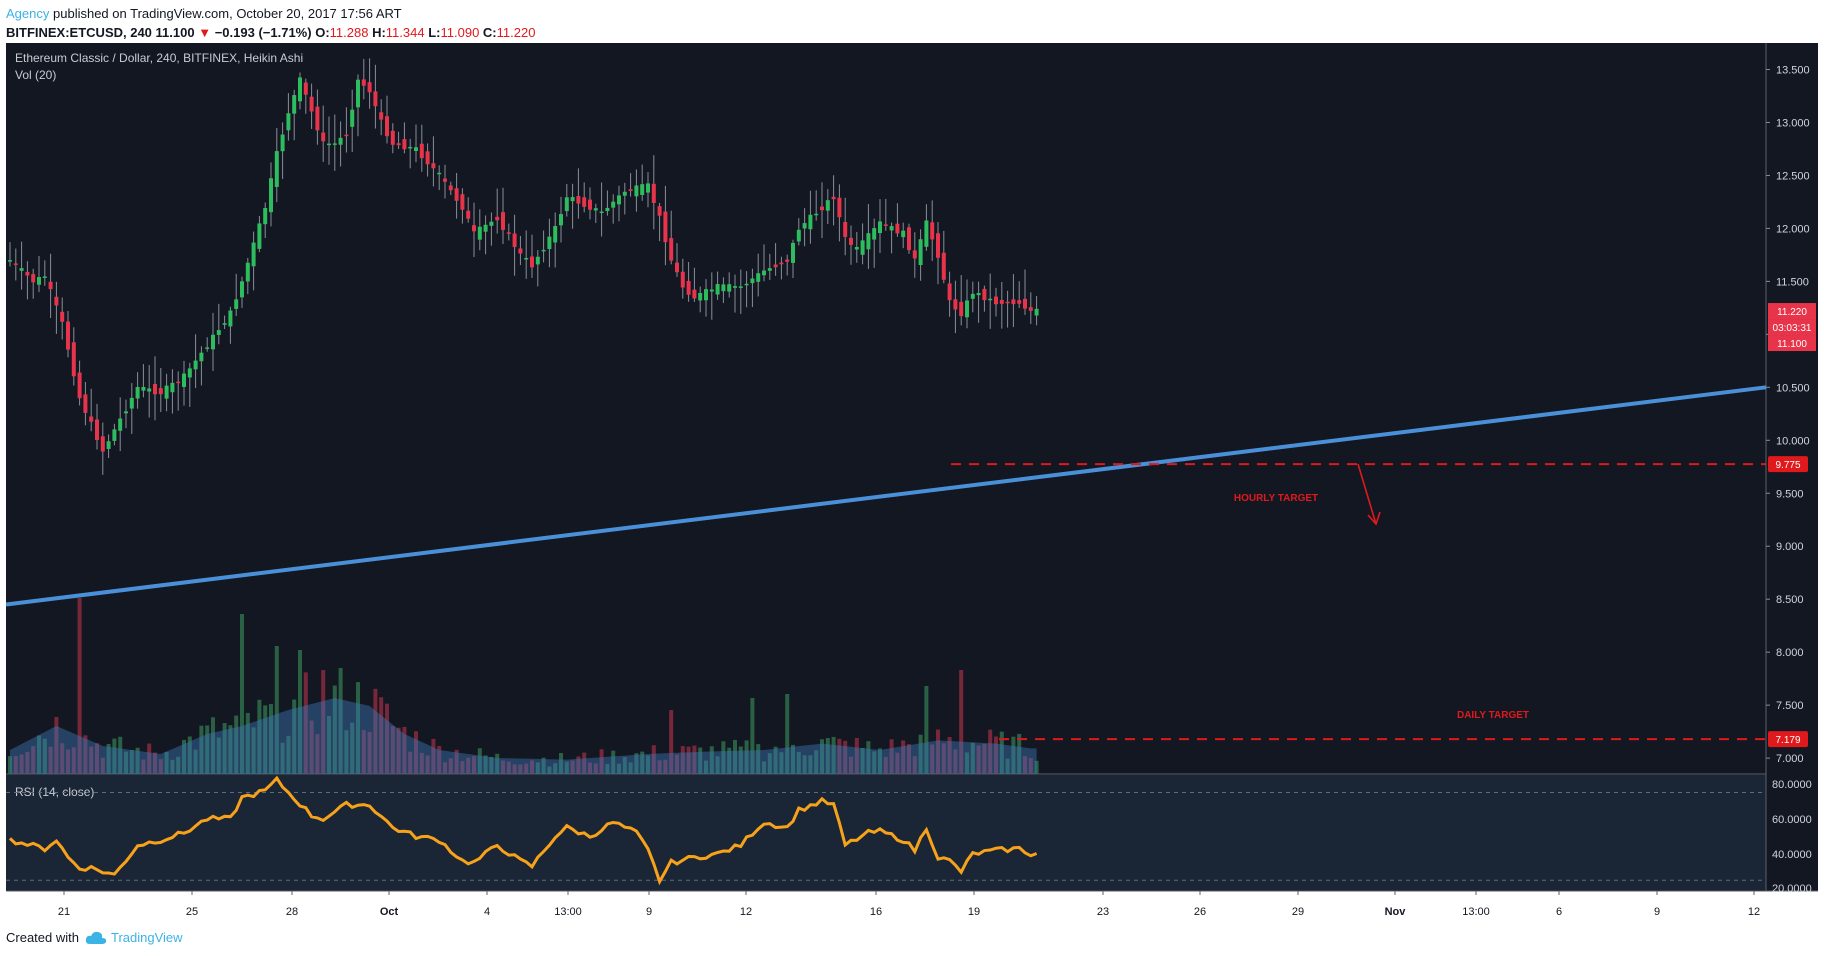 This screenshot has width=1824, height=956. I want to click on volume-ma-area, so click(523, 736).